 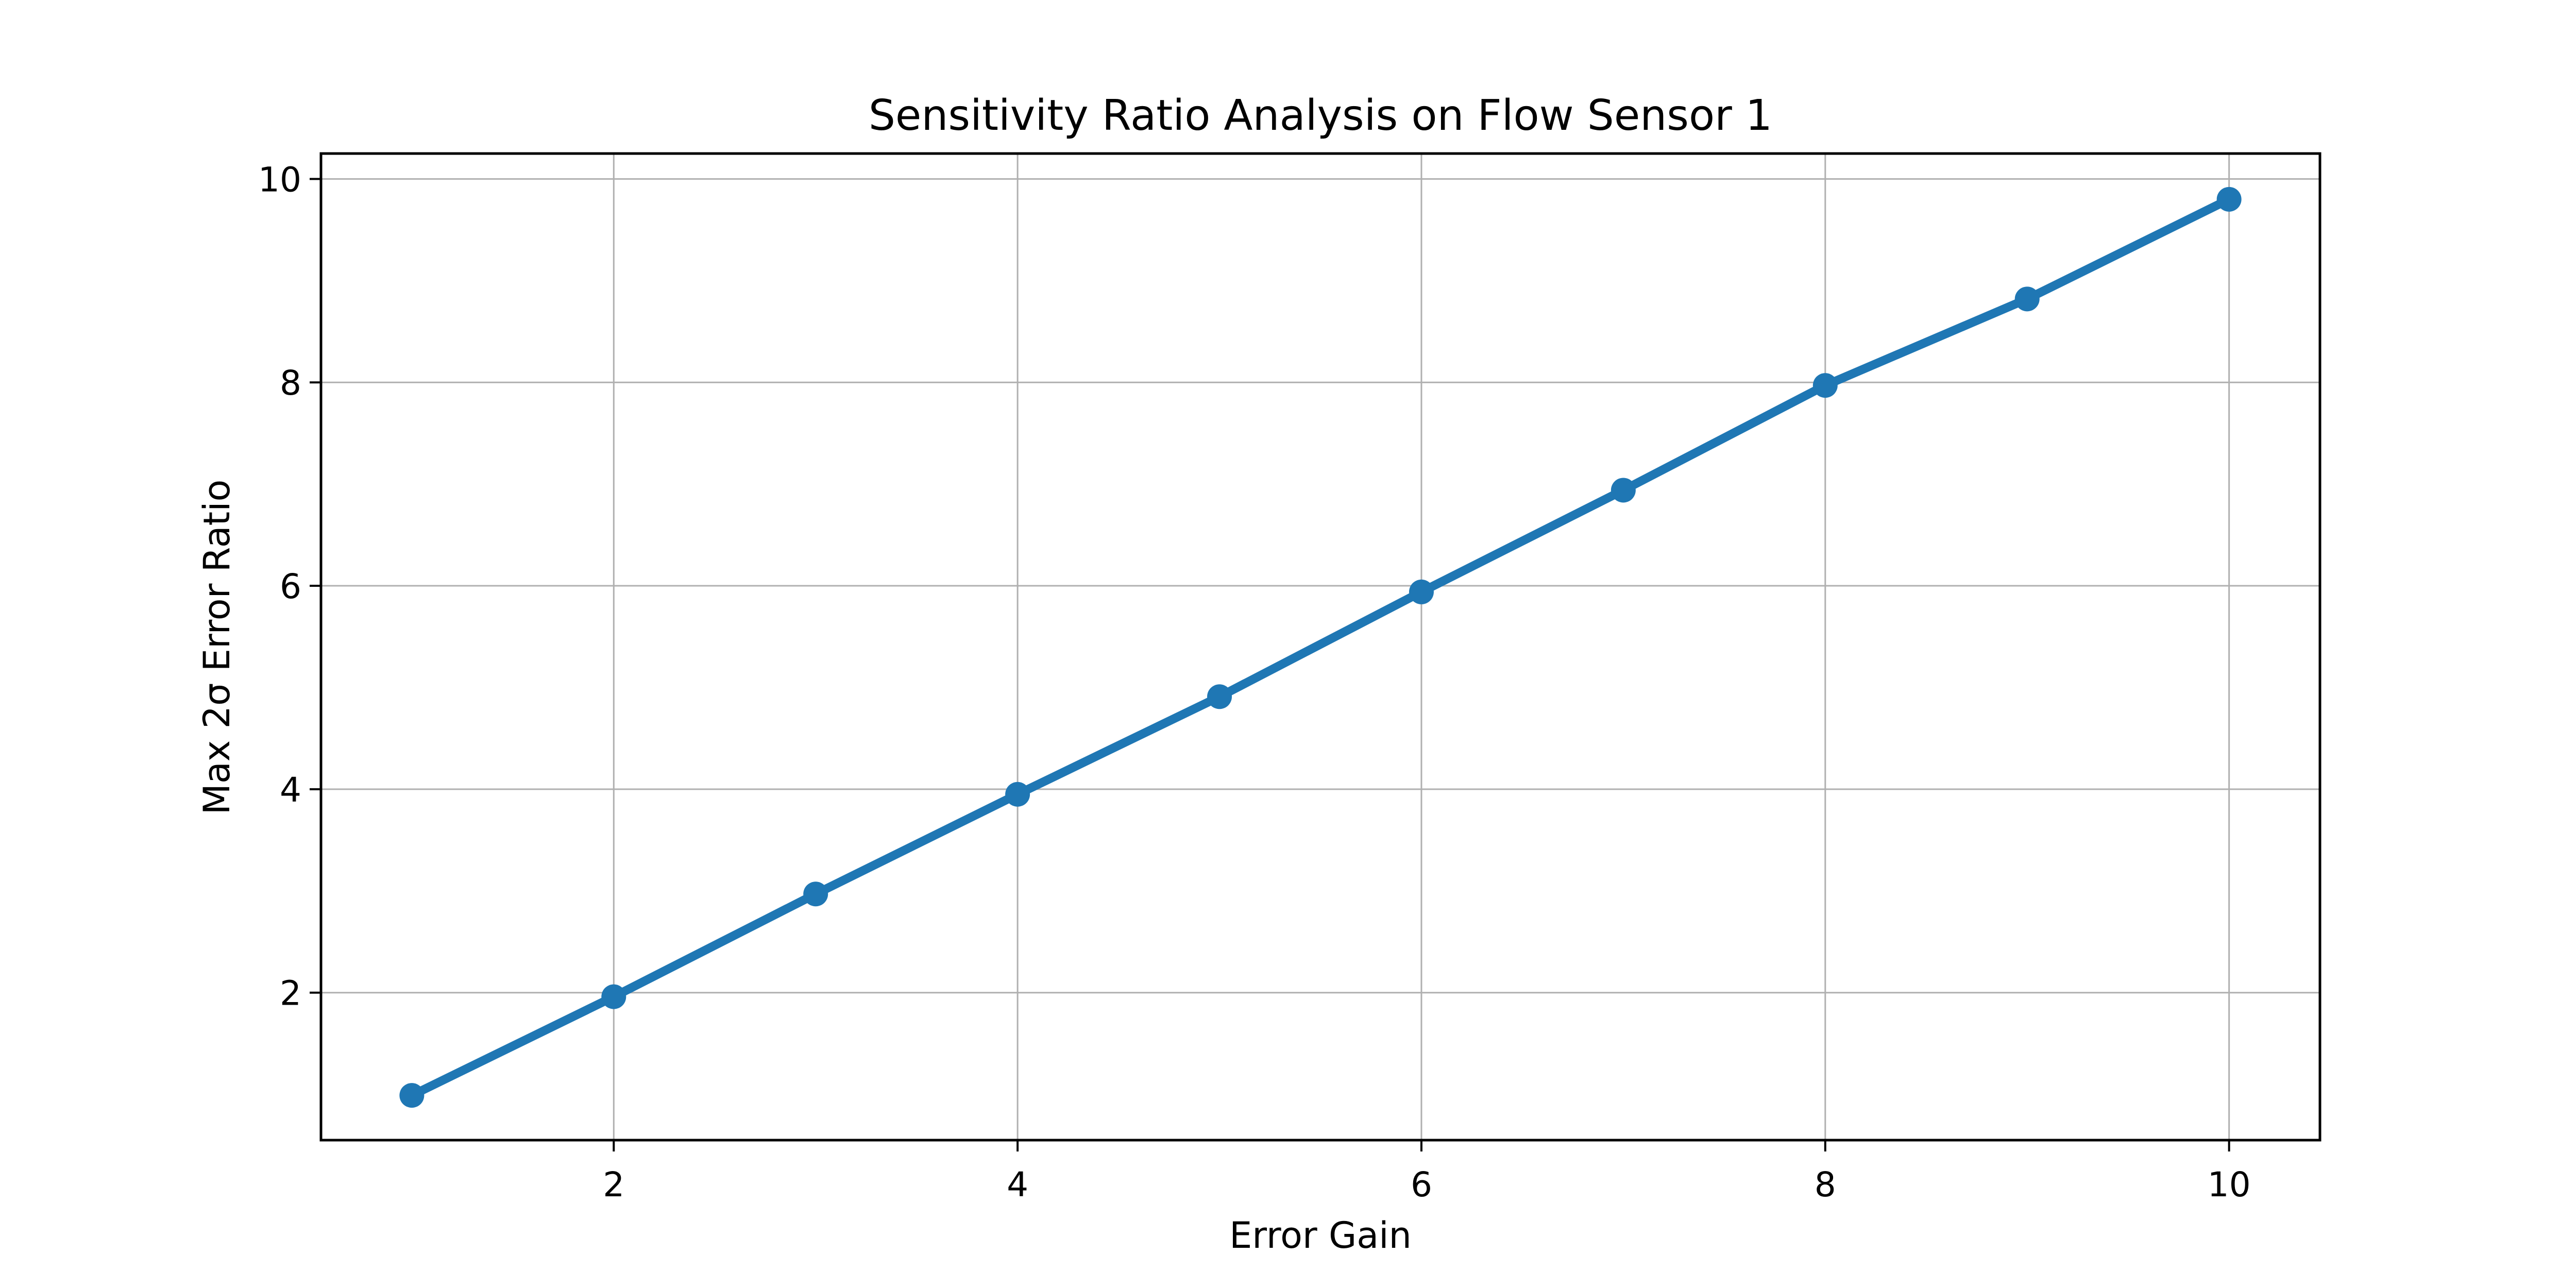 What do you see at coordinates (290, 586) in the screenshot?
I see `y-tick-label: 6` at bounding box center [290, 586].